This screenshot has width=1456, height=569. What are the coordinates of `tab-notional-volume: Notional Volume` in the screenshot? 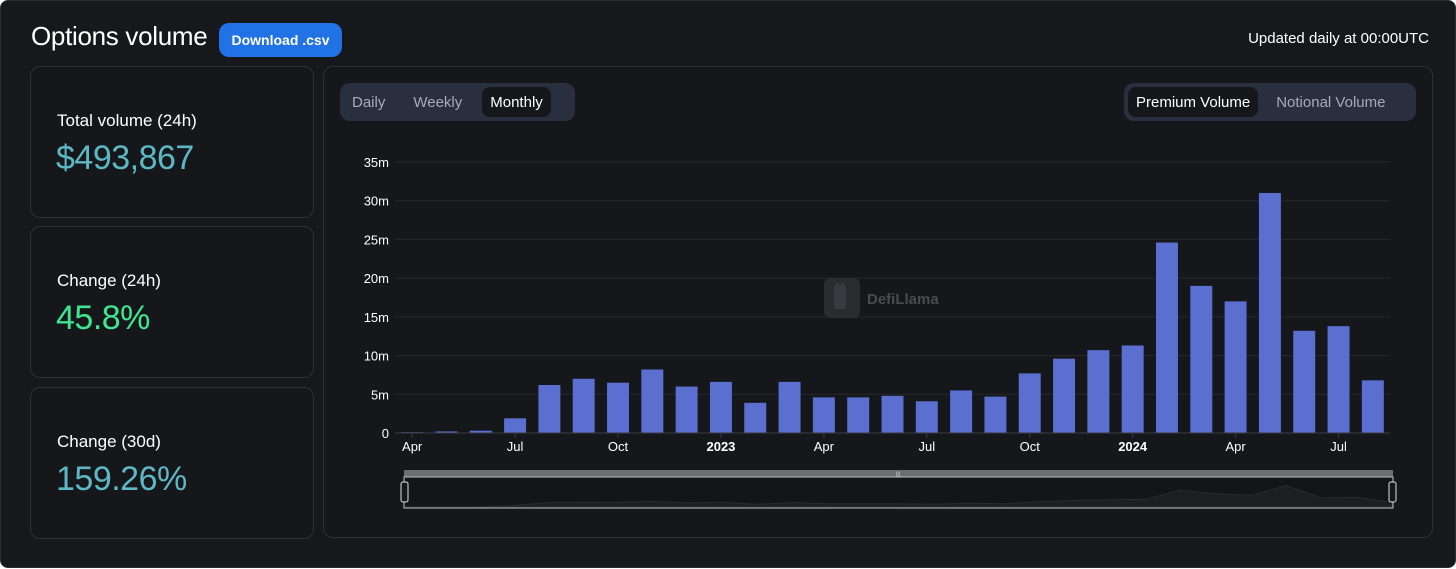 It's located at (1331, 102).